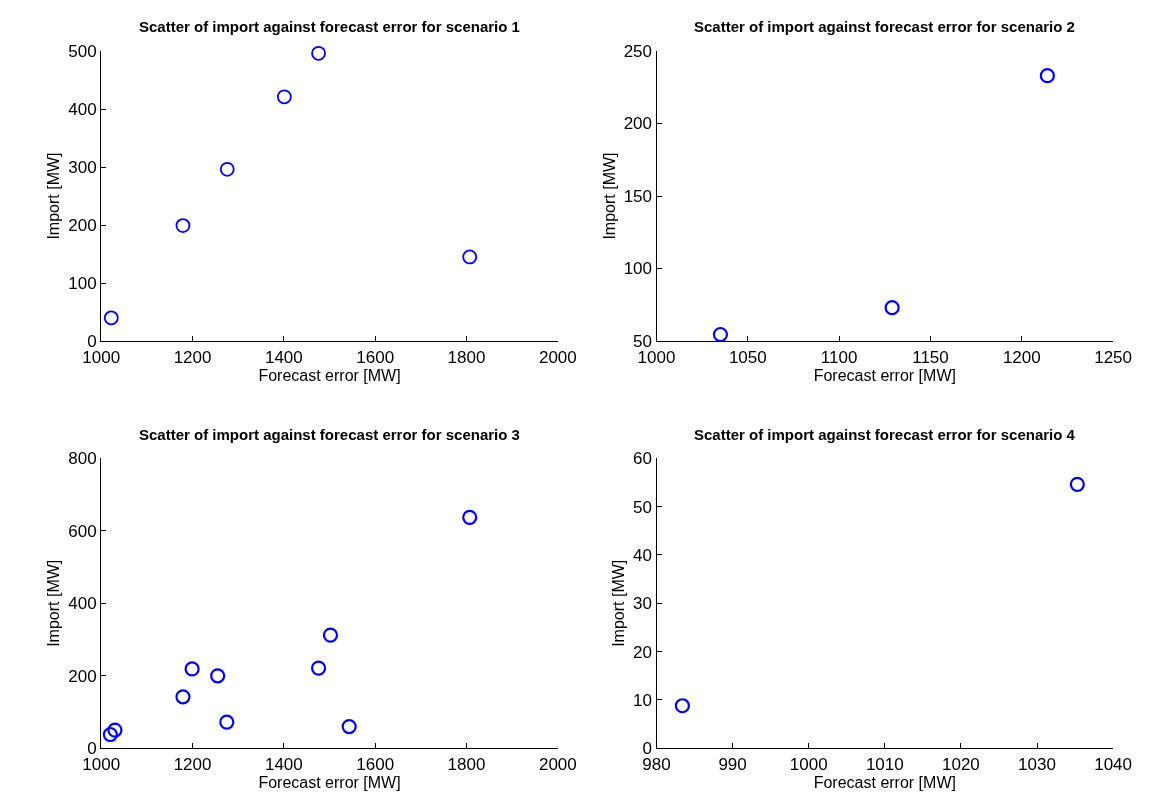  Describe the element at coordinates (885, 434) in the screenshot. I see `chart-title: Scatter of import against forecast error for scenario 4` at that location.